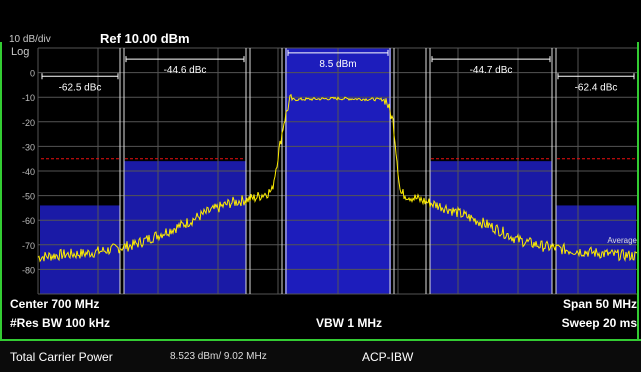  I want to click on carrier-label: 8.5 dBm, so click(337, 64).